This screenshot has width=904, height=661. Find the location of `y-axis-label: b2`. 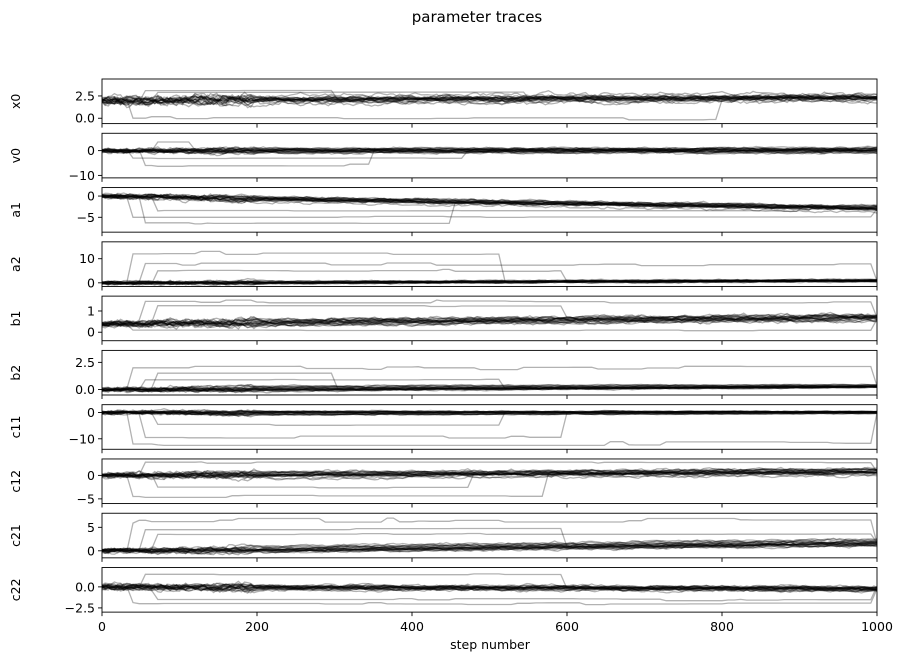

y-axis-label: b2 is located at coordinates (15, 373).